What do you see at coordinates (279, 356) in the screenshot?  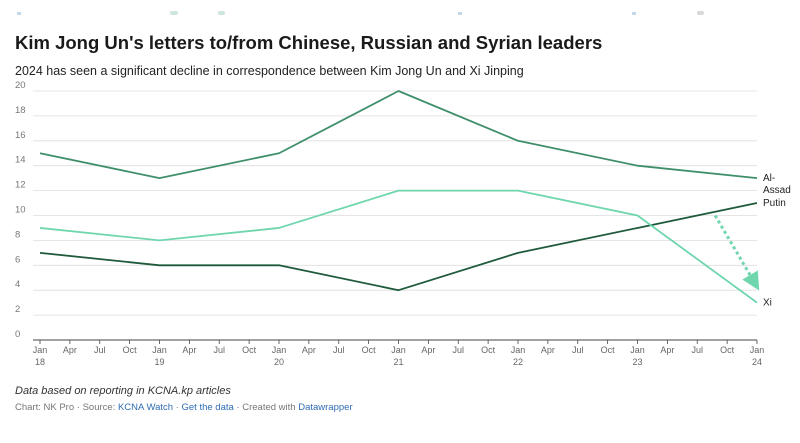 I see `x-tick-label: Jan 20` at bounding box center [279, 356].